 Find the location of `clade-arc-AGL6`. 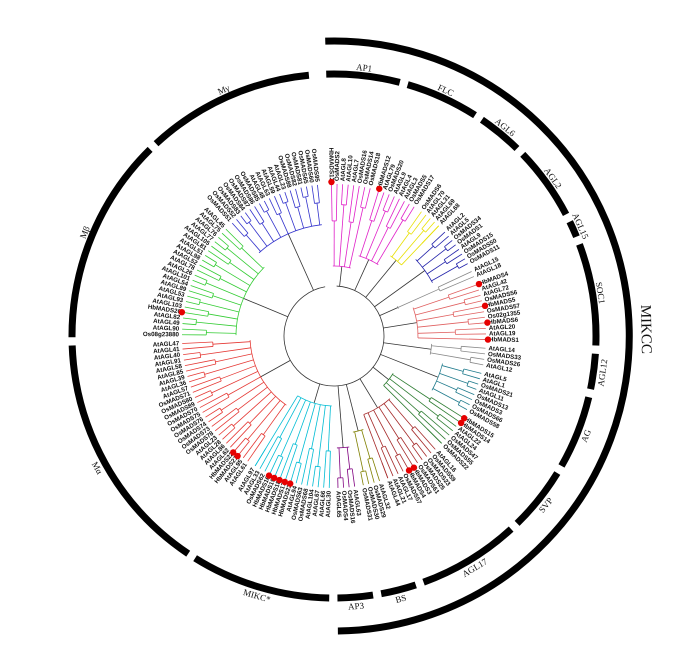

clade-arc-AGL6 is located at coordinates (499, 133).